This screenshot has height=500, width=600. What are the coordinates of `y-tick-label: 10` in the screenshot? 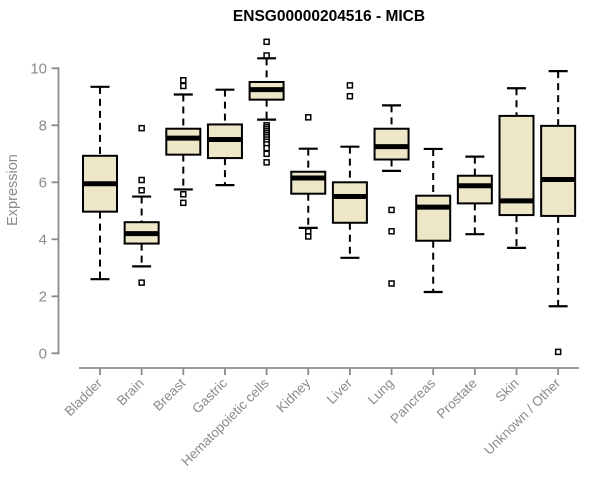 It's located at (38, 68).